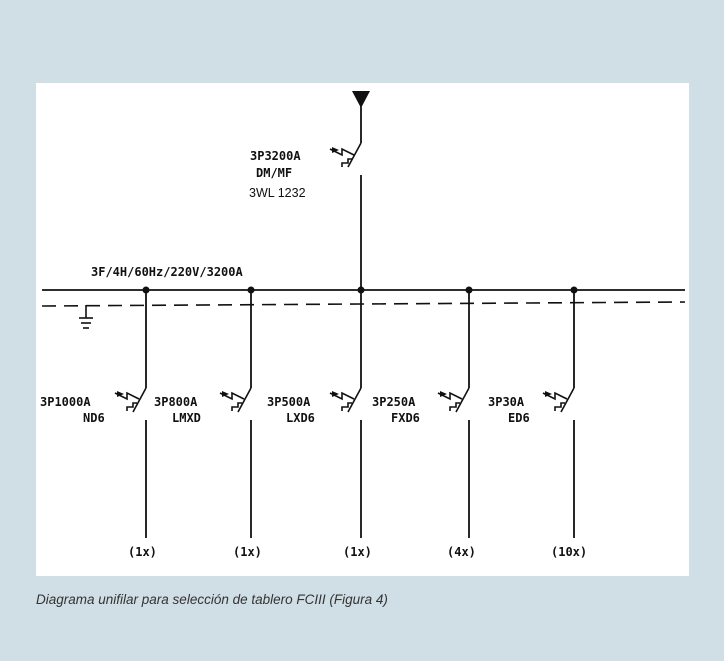 The image size is (724, 661). Describe the element at coordinates (142, 552) in the screenshot. I see `feeder-1-qty: (1x)` at that location.